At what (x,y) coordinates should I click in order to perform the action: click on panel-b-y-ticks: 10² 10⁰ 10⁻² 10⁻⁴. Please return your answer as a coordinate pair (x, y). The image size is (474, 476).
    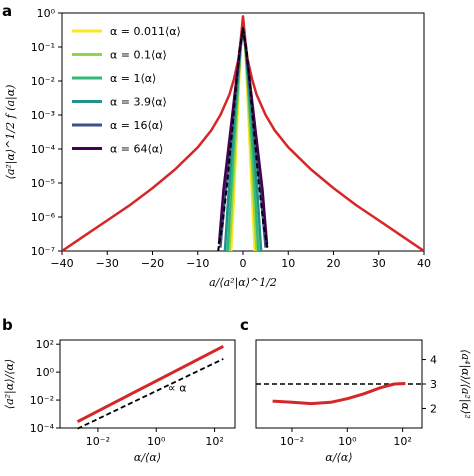
    Looking at the image, I should click on (45, 386).